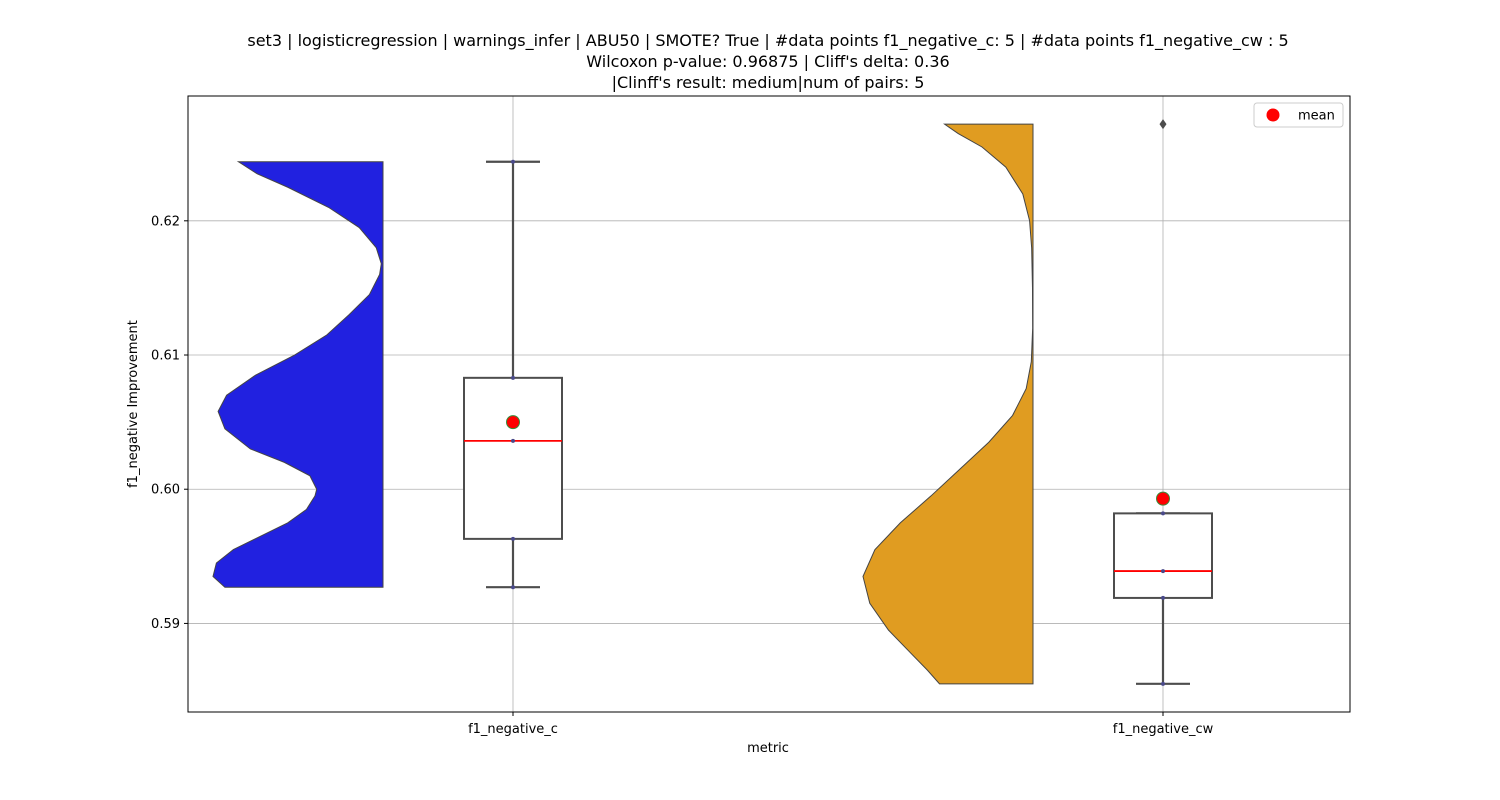 This screenshot has height=800, width=1500. I want to click on title-line-3: |Clinff's result: medium|num of pairs: 5, so click(768, 82).